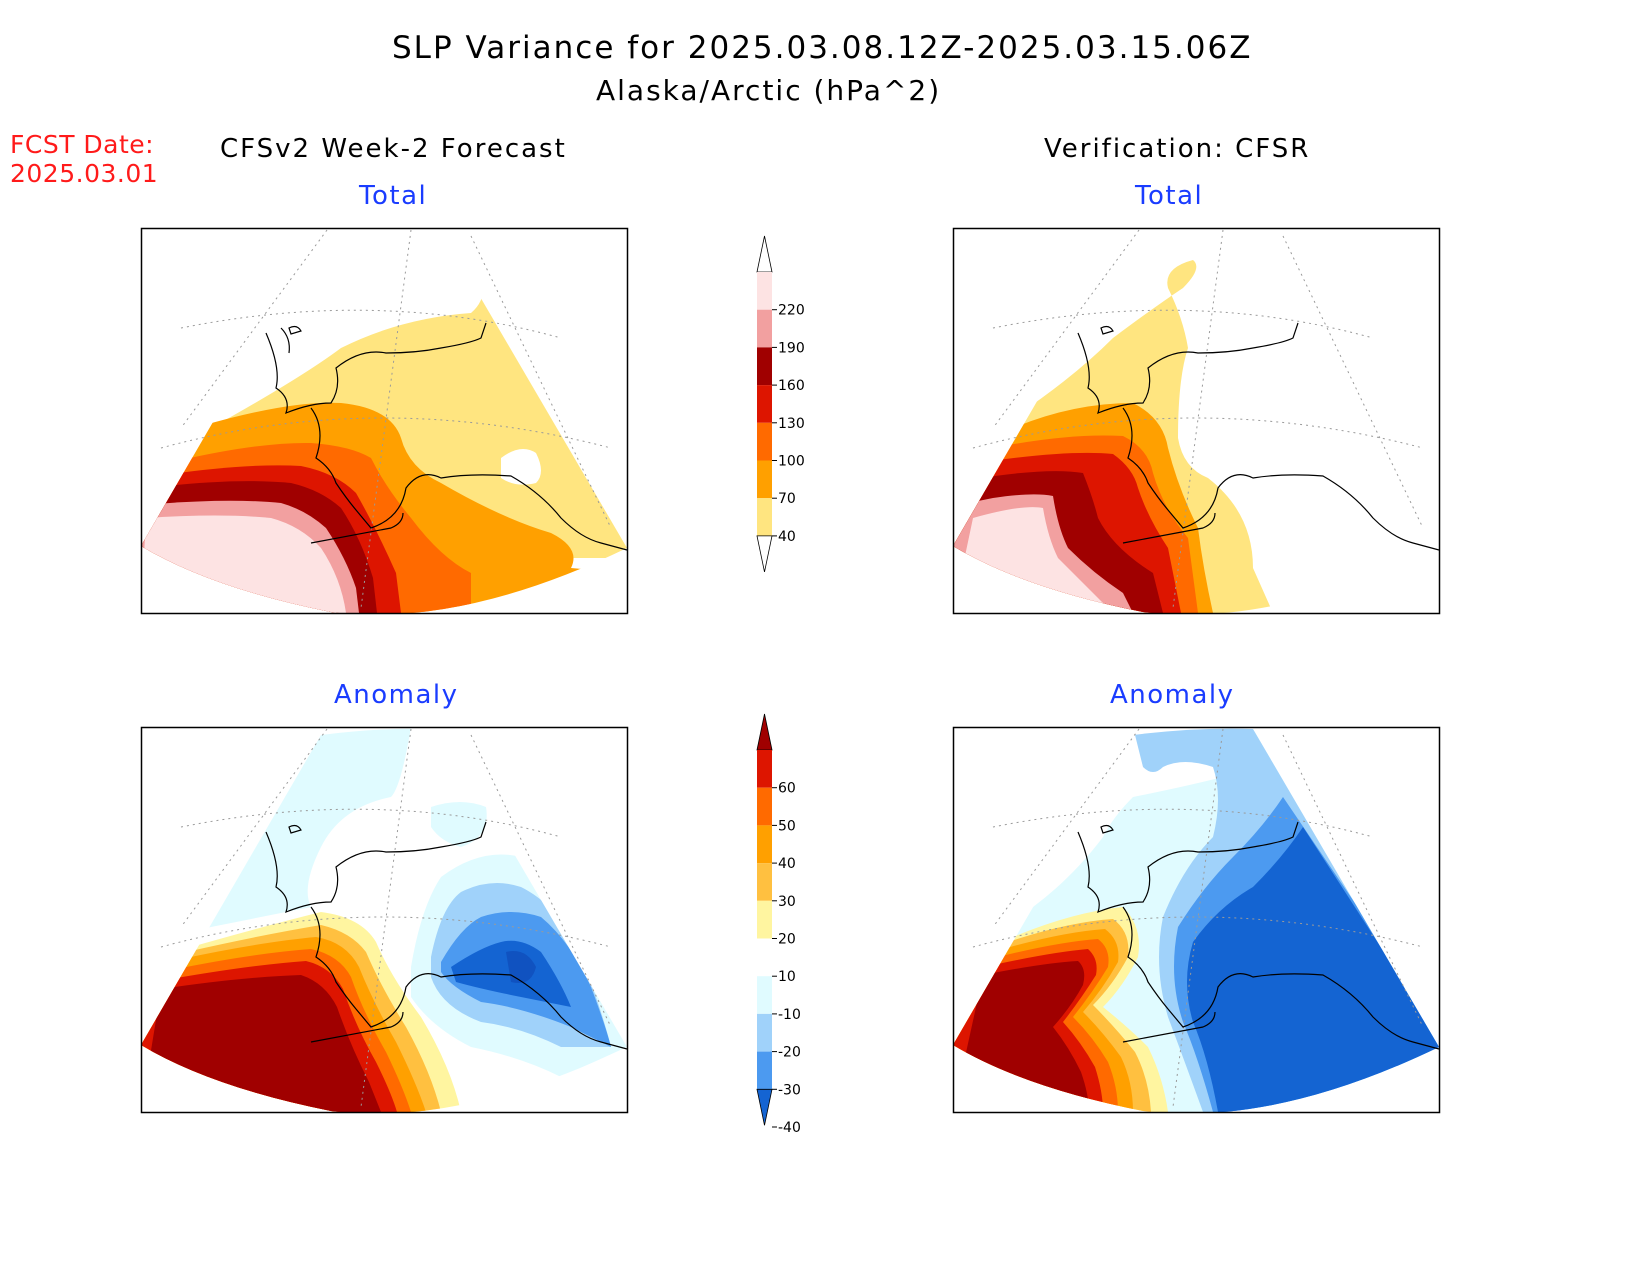 This screenshot has width=1650, height=1275. I want to click on fcst-date-label: FCST Date:, so click(82, 144).